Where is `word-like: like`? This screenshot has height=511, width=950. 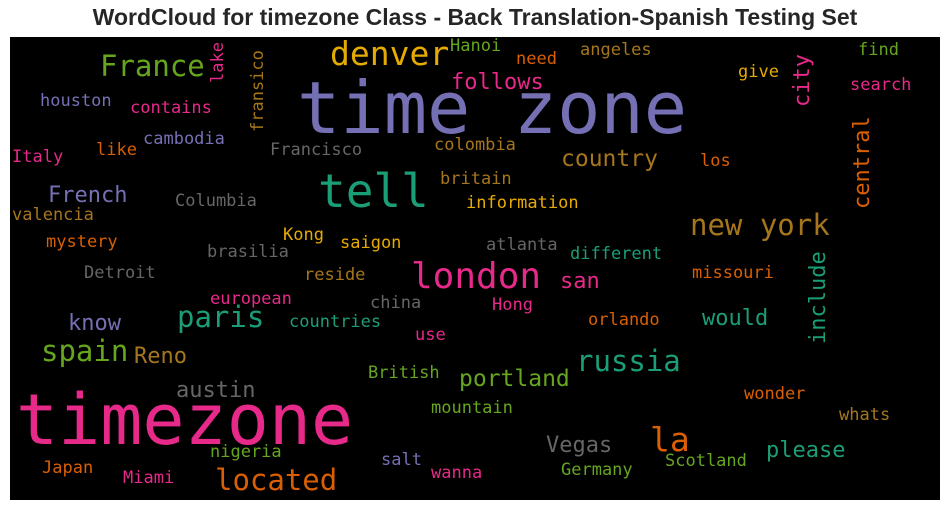
word-like: like is located at coordinates (116, 150).